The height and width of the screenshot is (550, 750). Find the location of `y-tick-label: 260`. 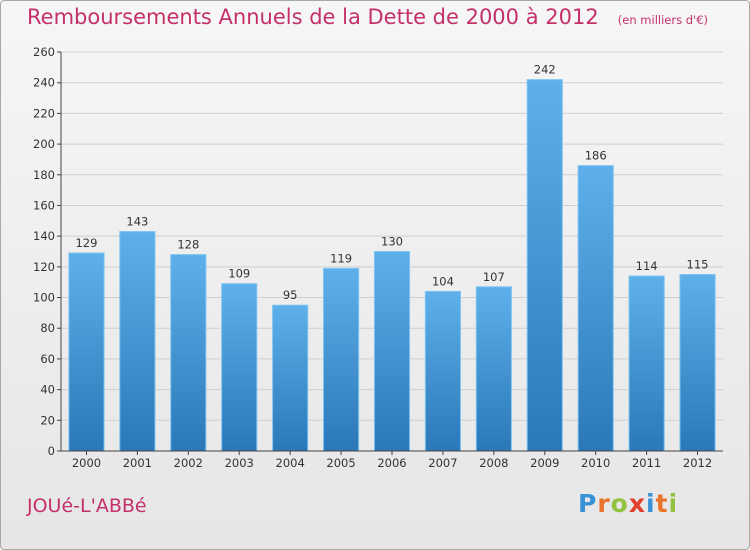

y-tick-label: 260 is located at coordinates (44, 52).